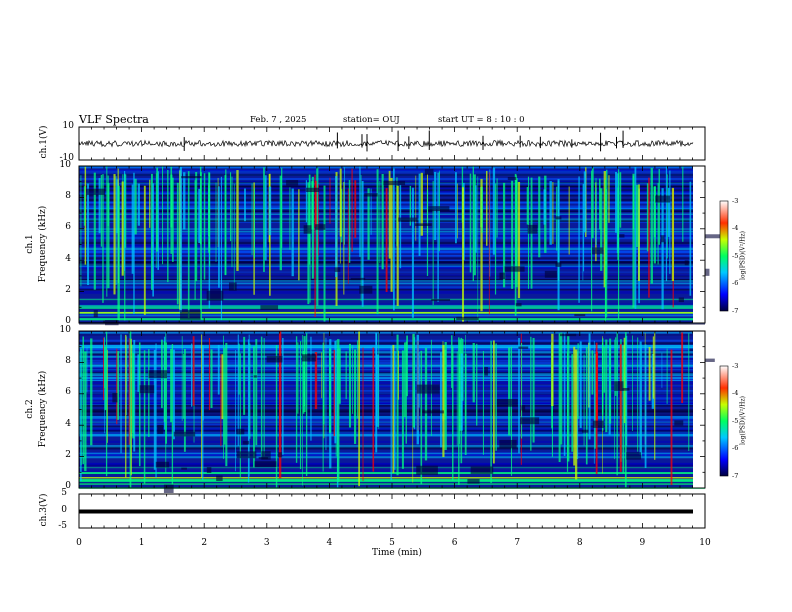 The height and width of the screenshot is (612, 792). What do you see at coordinates (735, 311) in the screenshot?
I see `colorbar1-tick: -7` at bounding box center [735, 311].